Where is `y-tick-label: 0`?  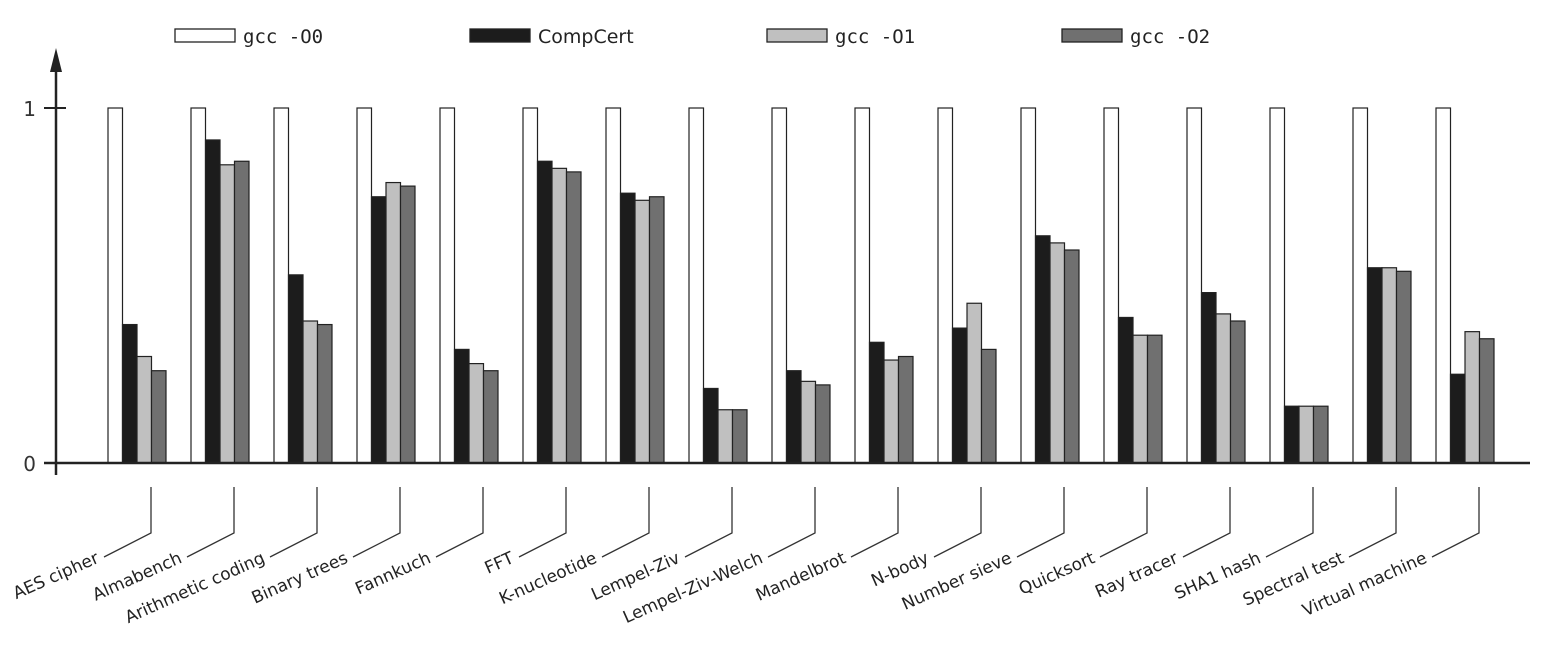
y-tick-label: 0 is located at coordinates (29, 464).